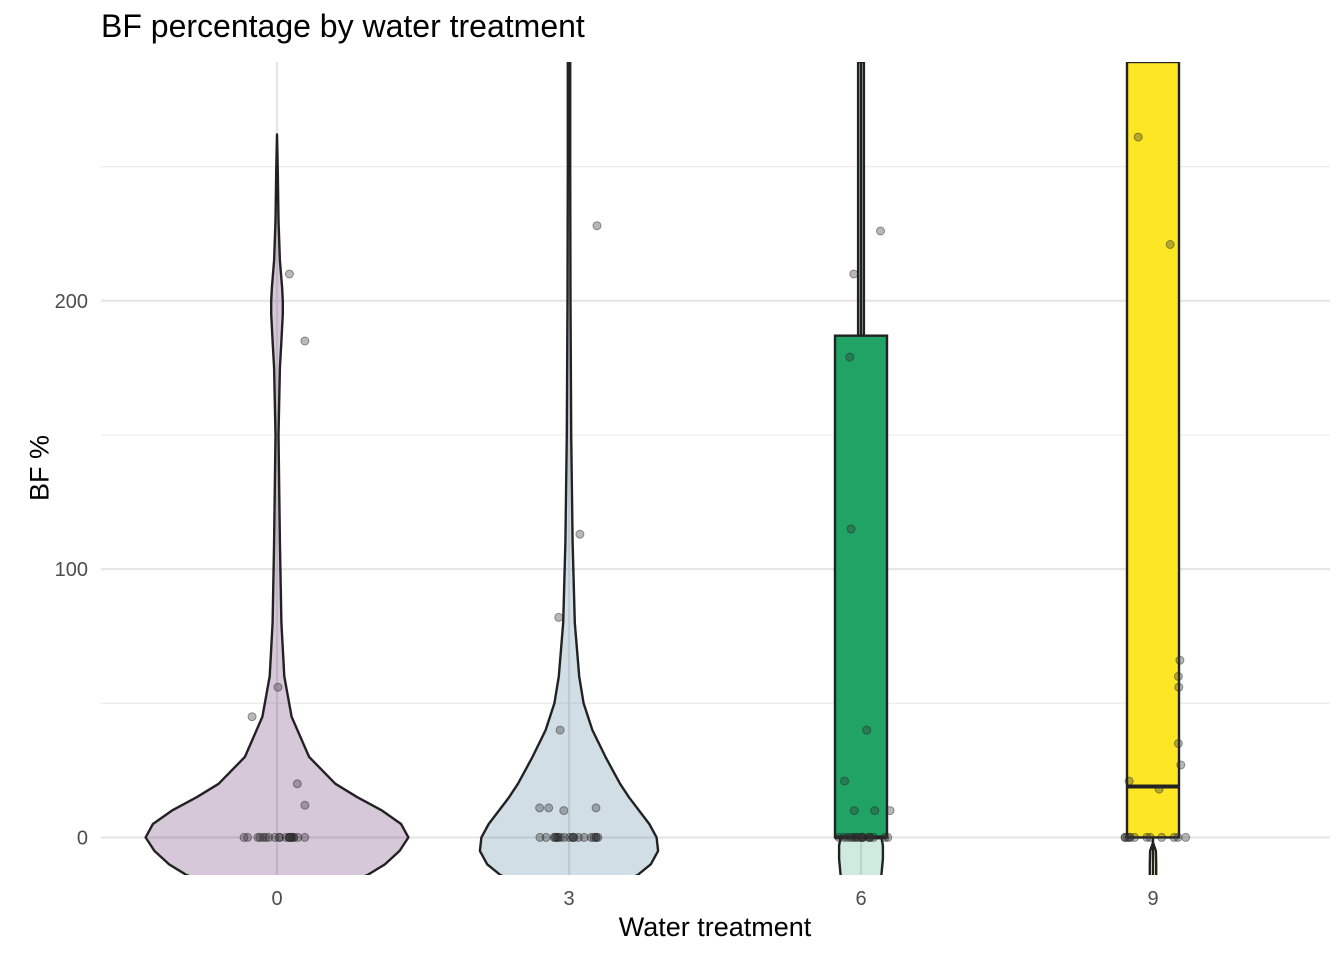  What do you see at coordinates (715, 927) in the screenshot?
I see `x-axis-label: Water treatment` at bounding box center [715, 927].